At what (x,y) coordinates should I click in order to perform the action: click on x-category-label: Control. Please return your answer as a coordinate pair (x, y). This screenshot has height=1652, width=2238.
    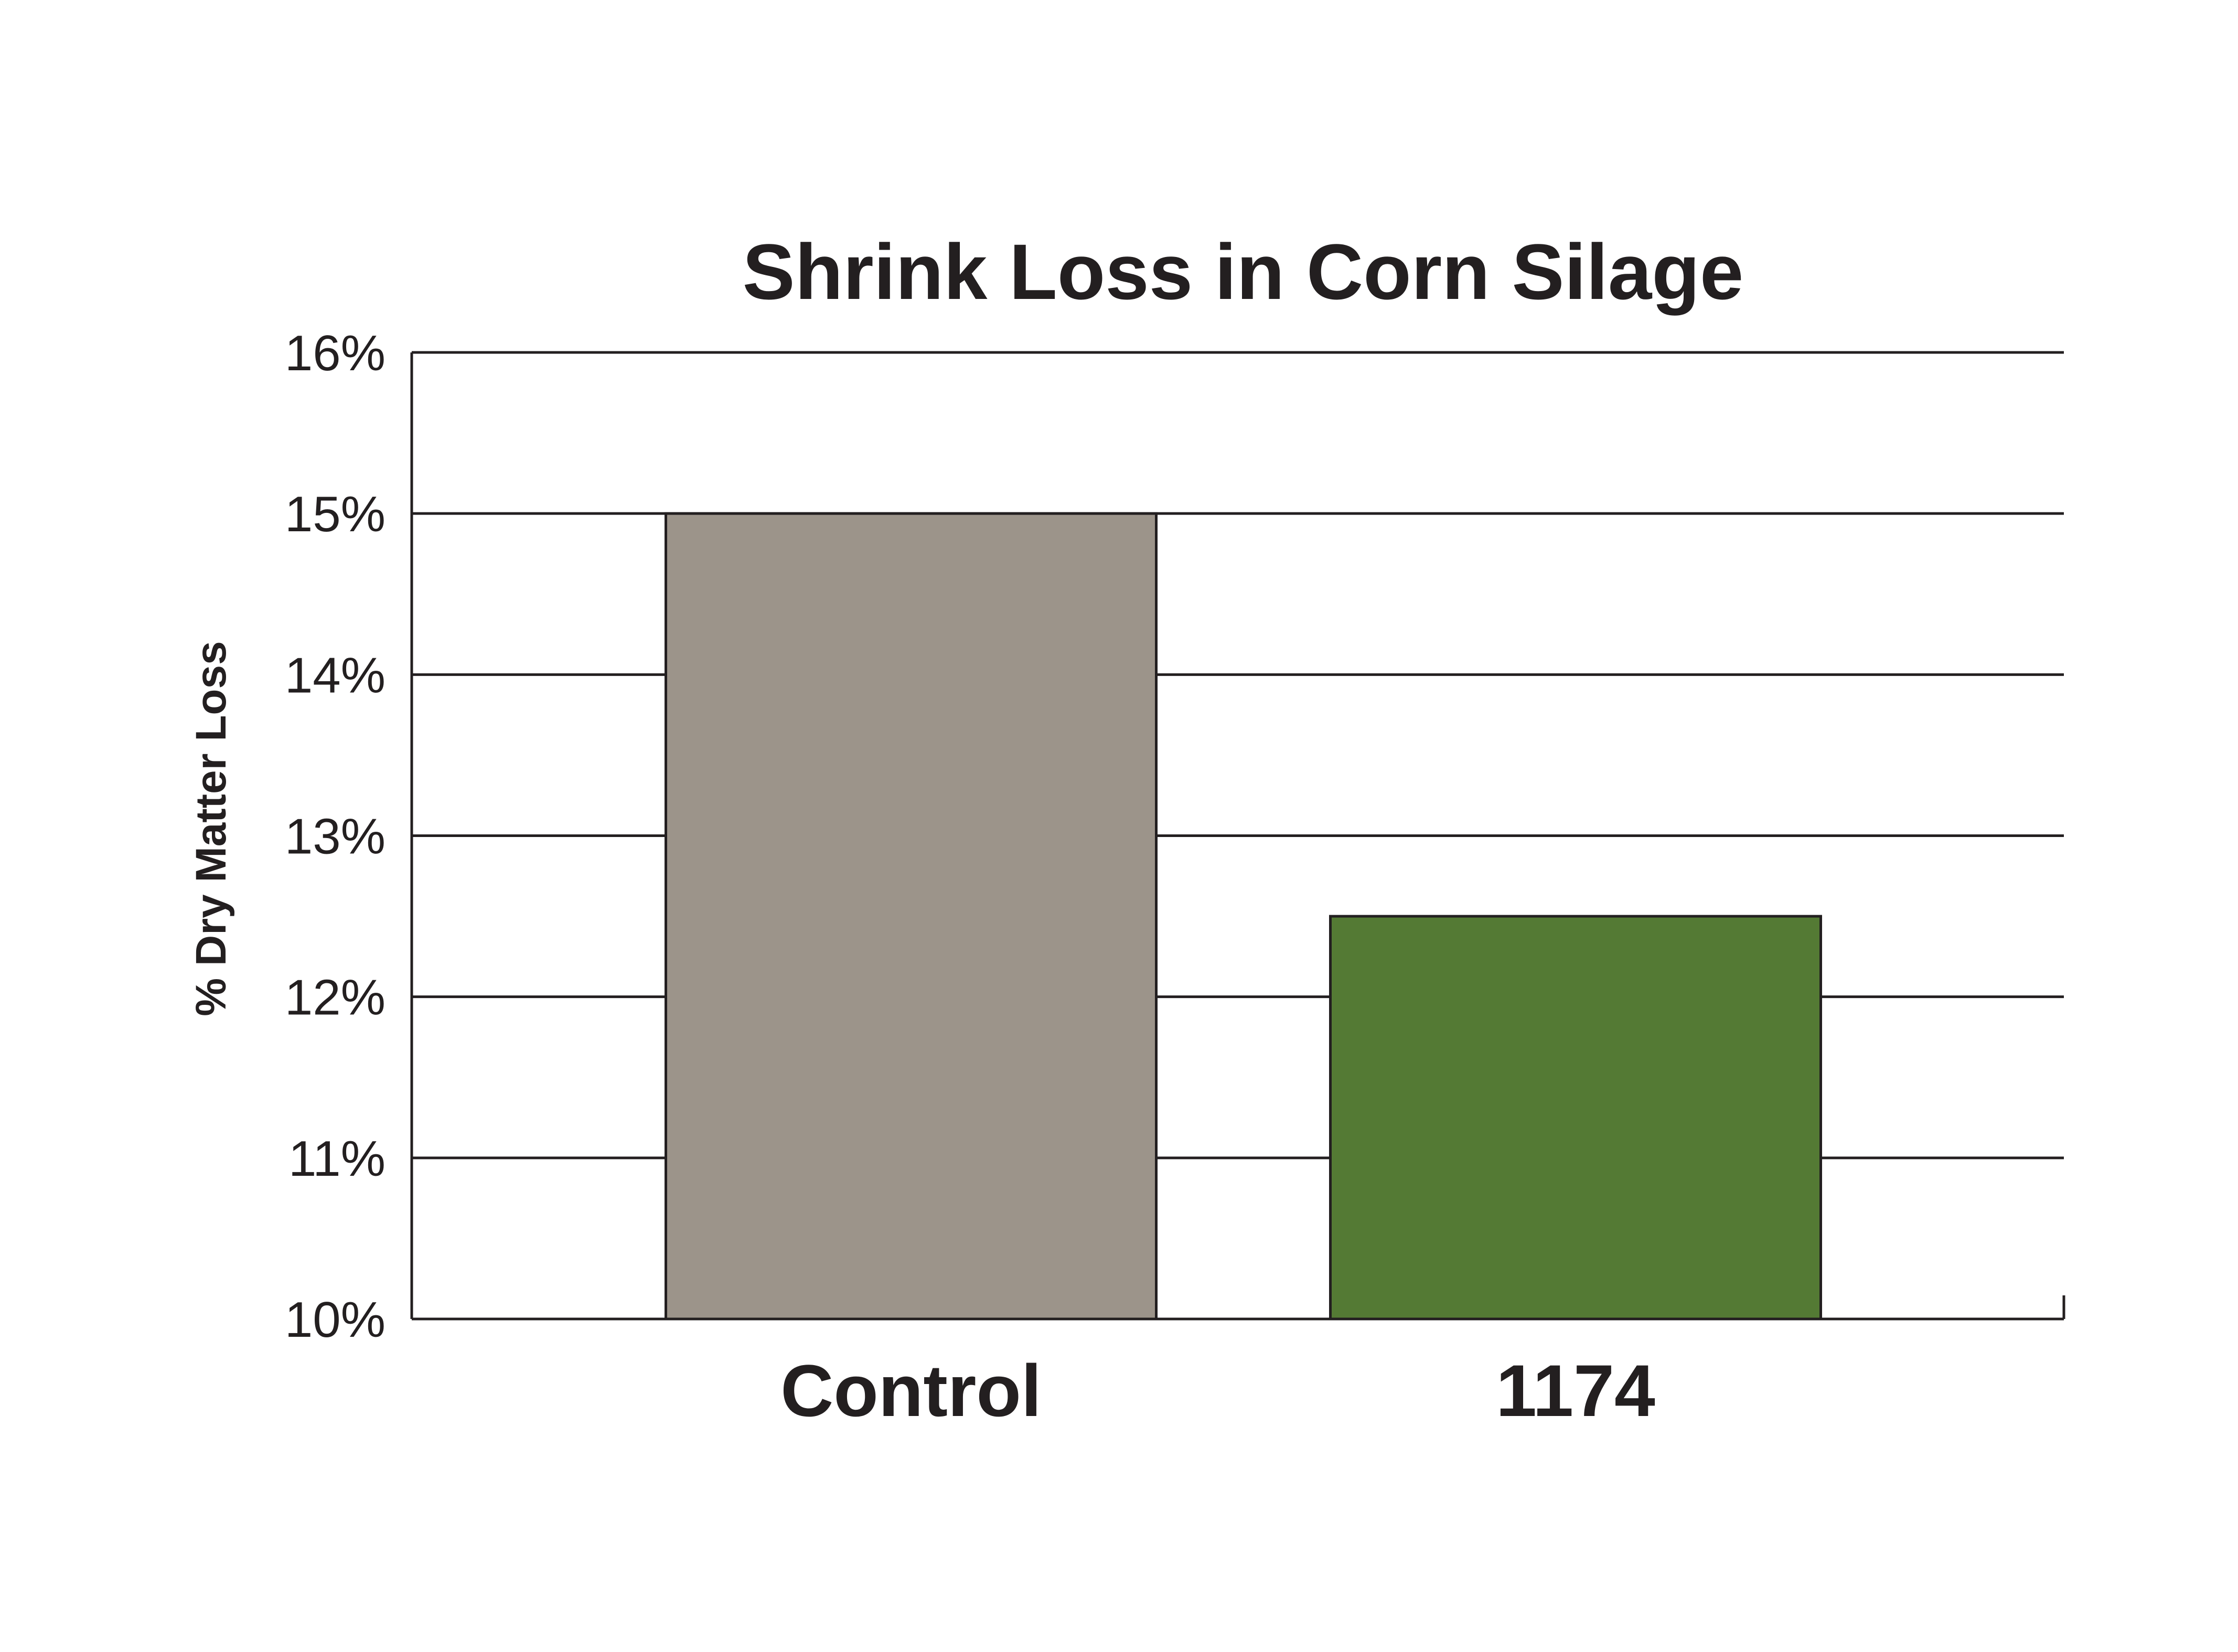
    Looking at the image, I should click on (911, 1390).